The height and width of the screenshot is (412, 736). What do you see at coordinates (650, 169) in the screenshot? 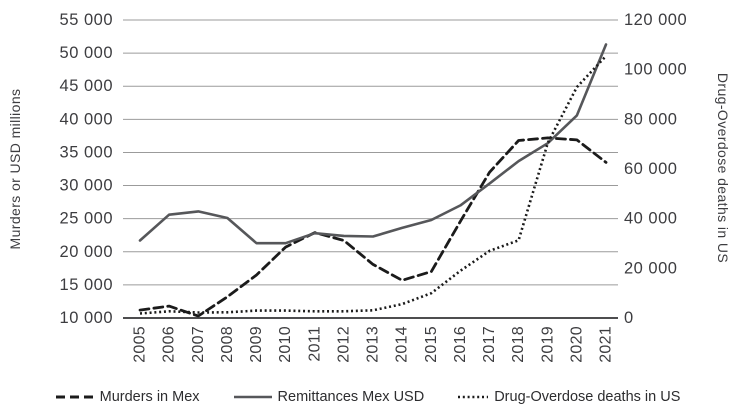
I see `y-right-tick-label: 60 000` at bounding box center [650, 169].